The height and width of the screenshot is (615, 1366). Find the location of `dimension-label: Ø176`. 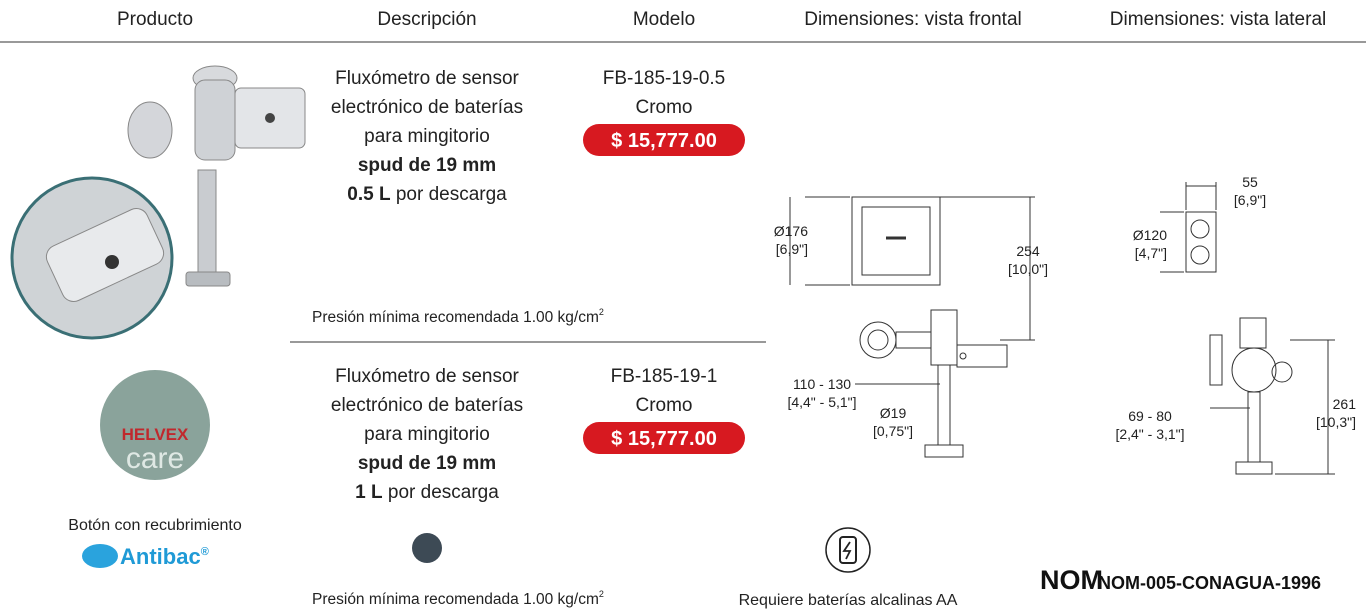

dimension-label: Ø176 is located at coordinates (791, 231).